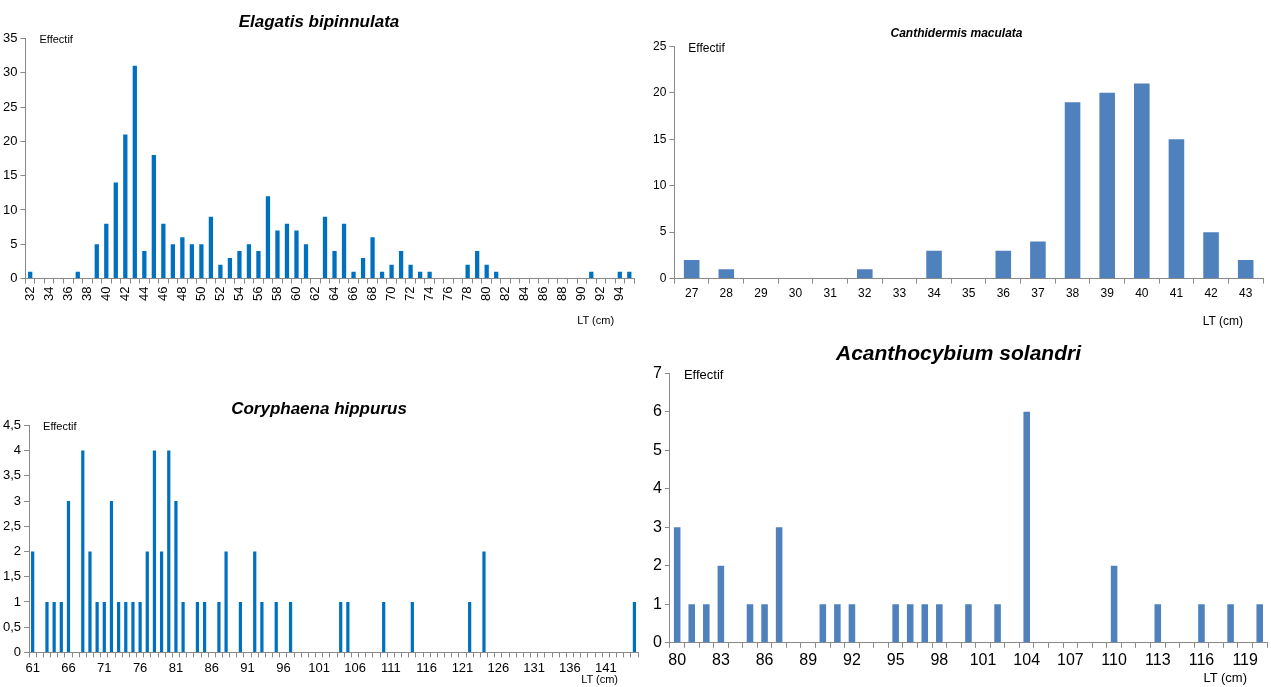 The height and width of the screenshot is (687, 1271). Describe the element at coordinates (1245, 659) in the screenshot. I see `x-tick-label: 119` at that location.